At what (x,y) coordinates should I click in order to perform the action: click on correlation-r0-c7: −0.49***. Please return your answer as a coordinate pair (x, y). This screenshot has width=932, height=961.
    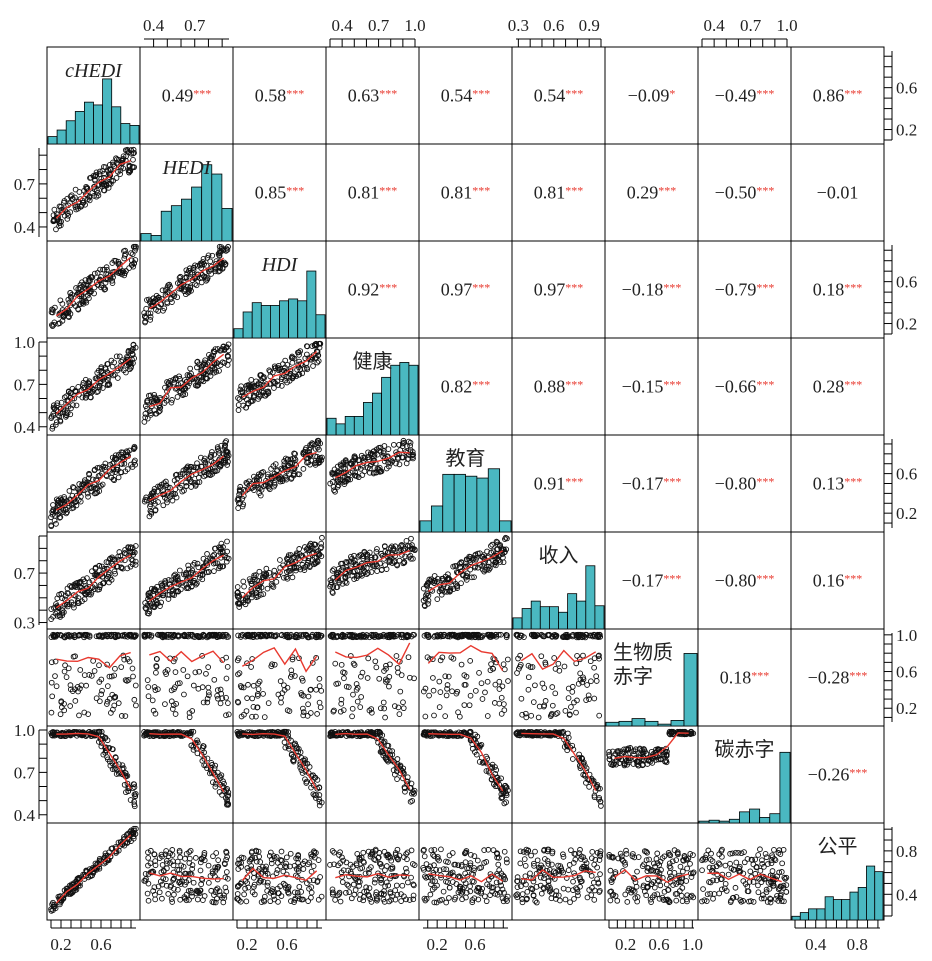
    Looking at the image, I should click on (745, 96).